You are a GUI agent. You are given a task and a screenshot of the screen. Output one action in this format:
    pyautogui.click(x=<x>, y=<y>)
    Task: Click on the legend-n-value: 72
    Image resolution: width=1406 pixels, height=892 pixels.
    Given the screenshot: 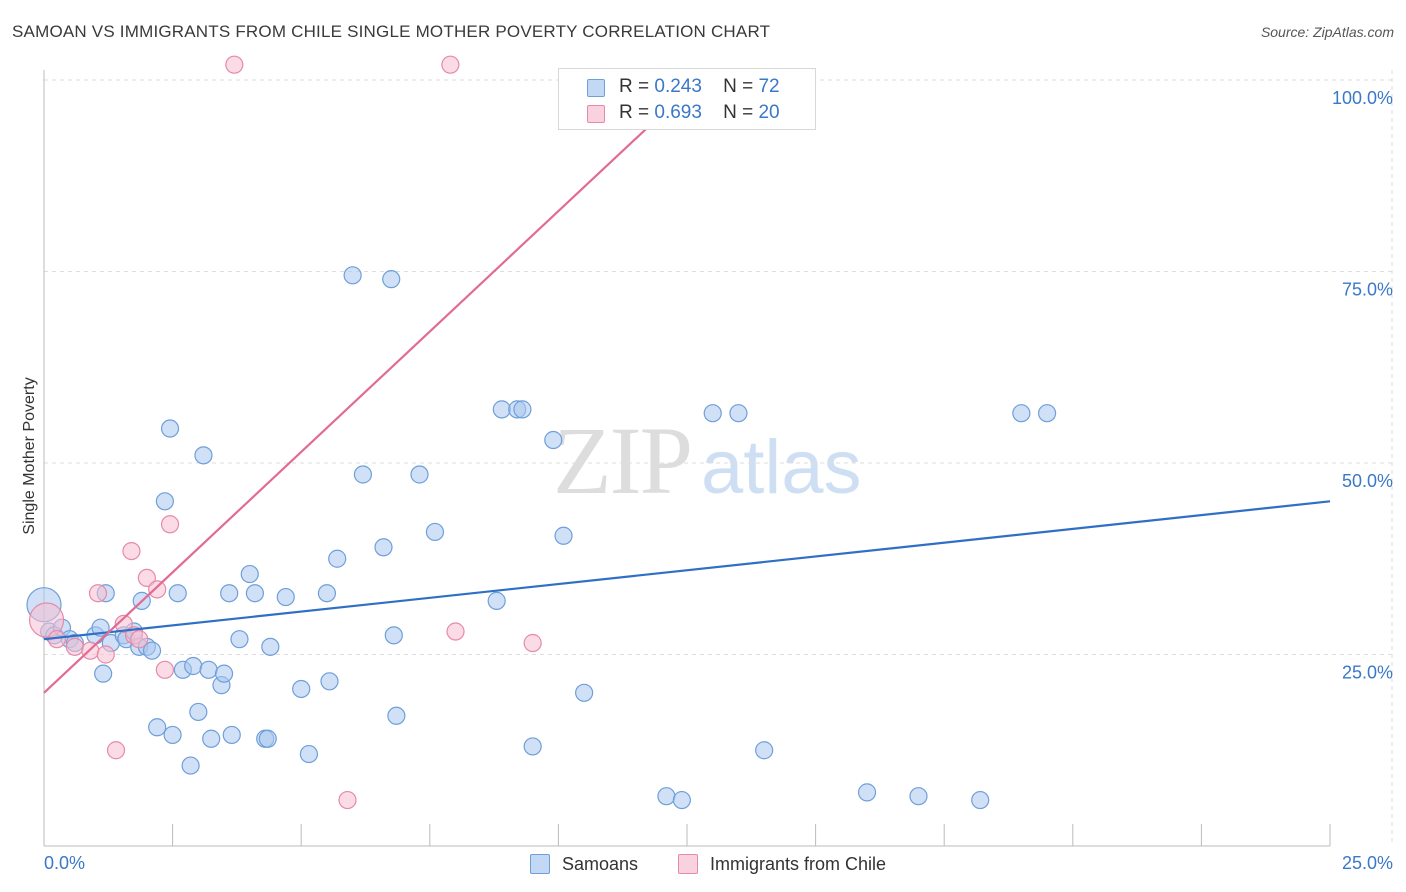 What is the action you would take?
    pyautogui.click(x=769, y=86)
    